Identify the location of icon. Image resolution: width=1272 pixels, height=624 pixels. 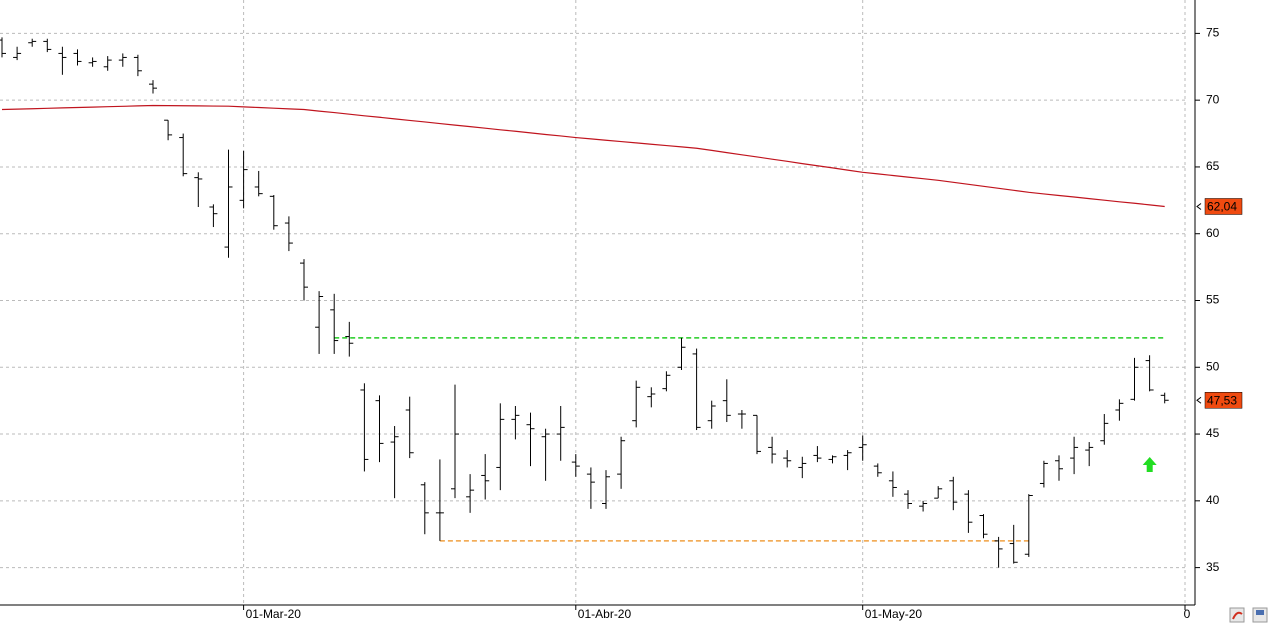
(1237, 615).